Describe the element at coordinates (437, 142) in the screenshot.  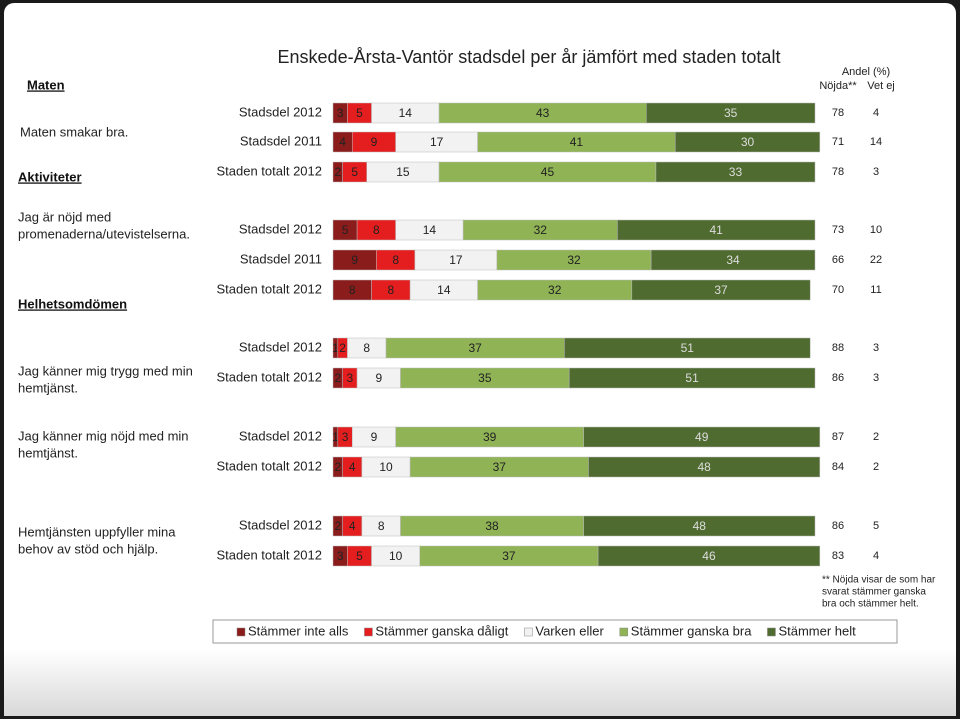
I see `value-label: 17` at that location.